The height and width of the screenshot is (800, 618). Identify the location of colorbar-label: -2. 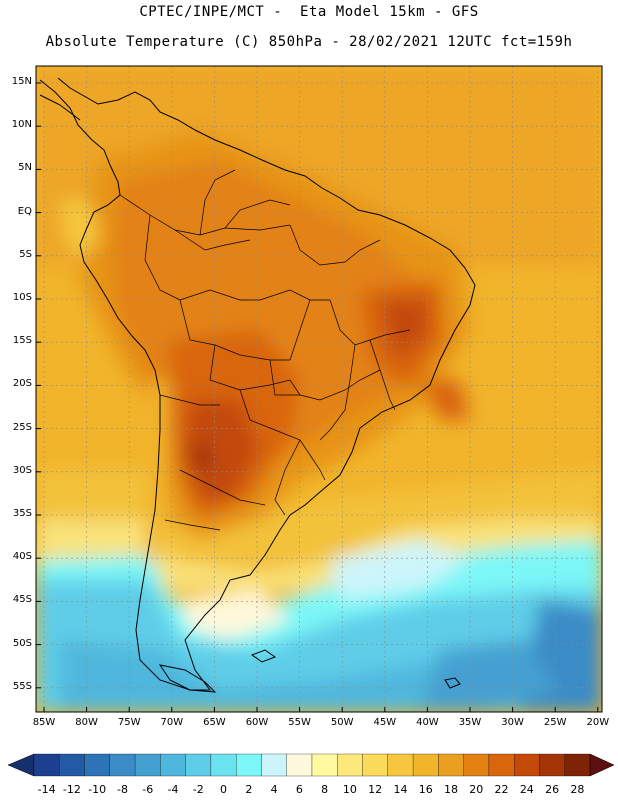
(198, 789).